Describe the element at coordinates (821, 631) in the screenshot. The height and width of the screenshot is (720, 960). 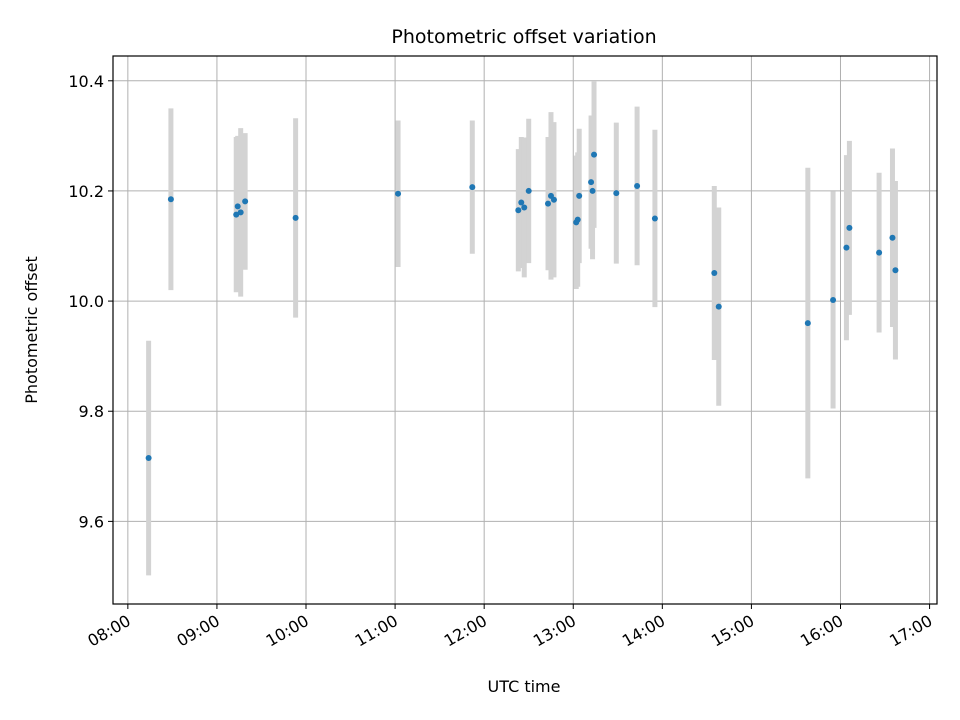
I see `x-tick-label: 16:00` at that location.